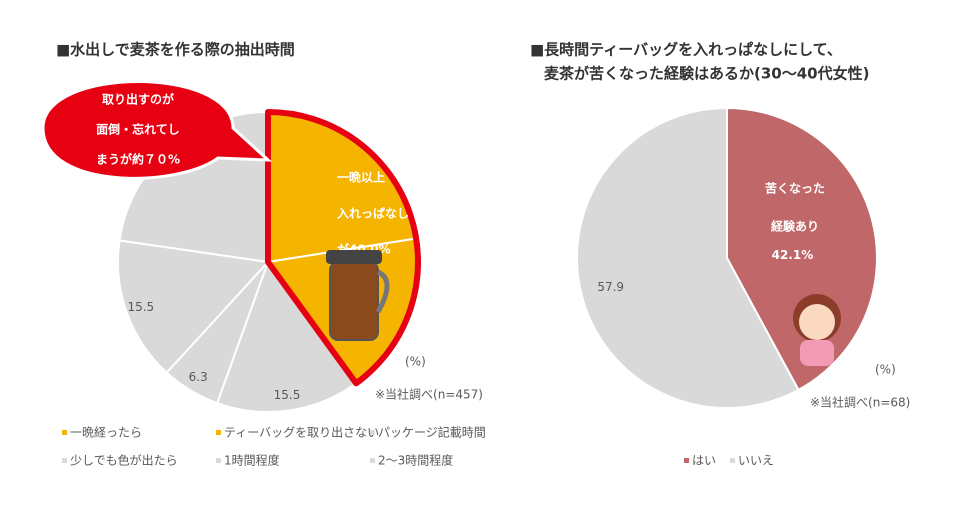 The height and width of the screenshot is (518, 974). I want to click on jug-illustration, so click(358, 295).